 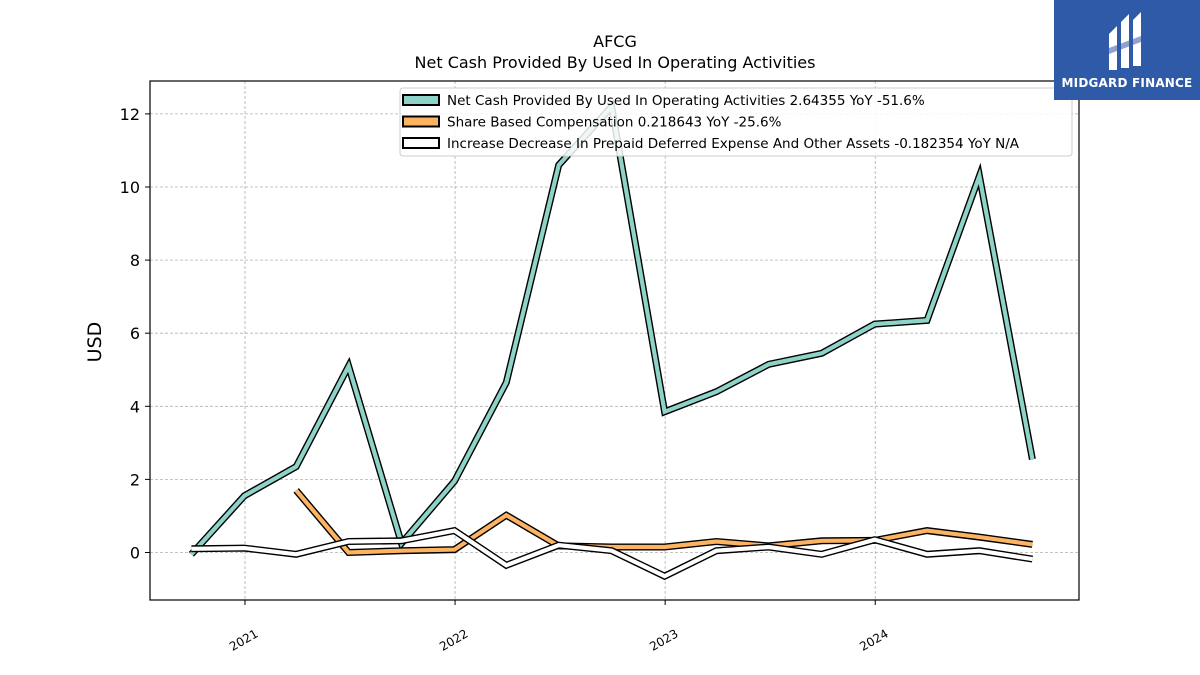 I want to click on chart-title: AFCG, so click(x=615, y=41).